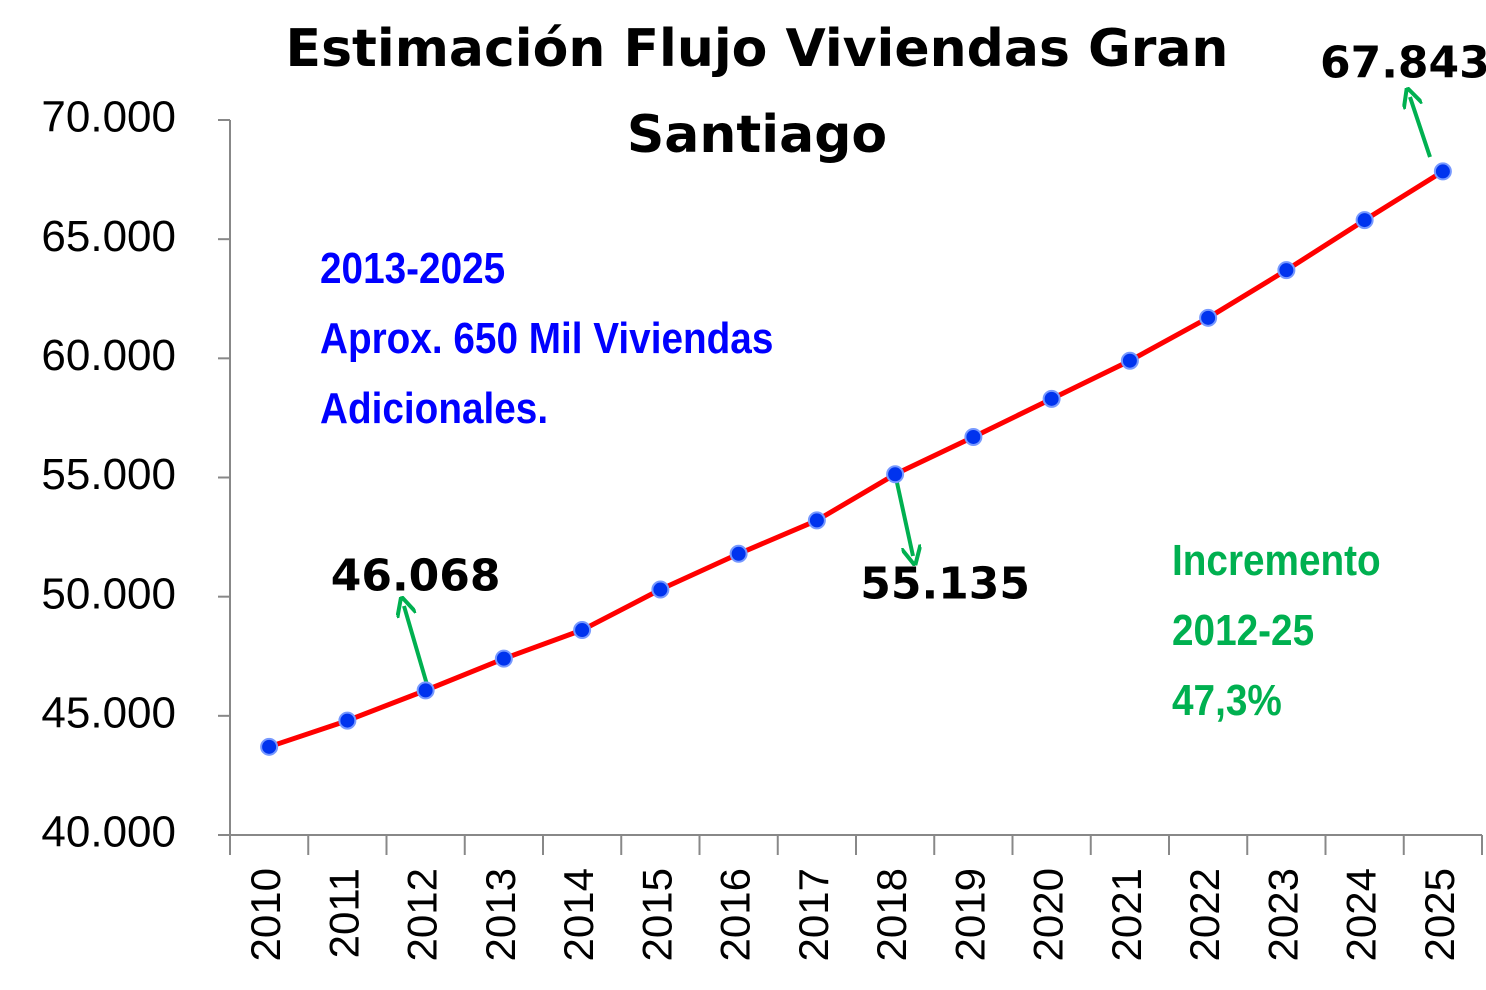 This screenshot has height=990, width=1486. Describe the element at coordinates (108, 117) in the screenshot. I see `y-tick-label: 70.000` at that location.